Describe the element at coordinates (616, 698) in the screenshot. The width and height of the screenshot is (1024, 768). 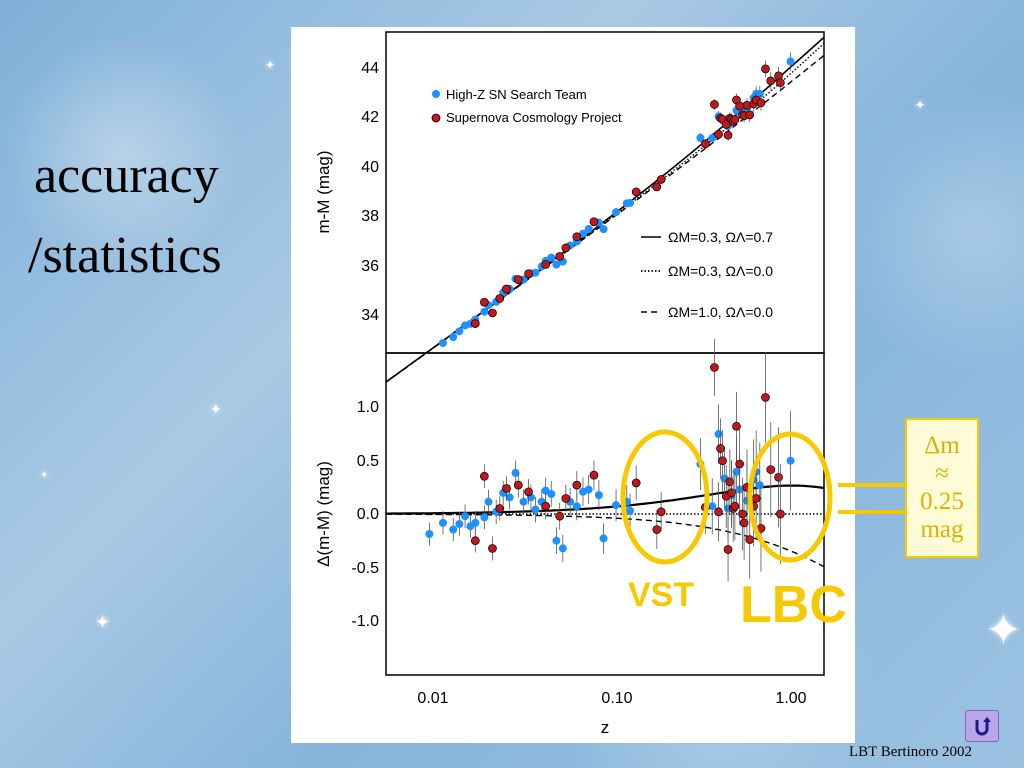
I see `xtick-label: 0.10` at that location.